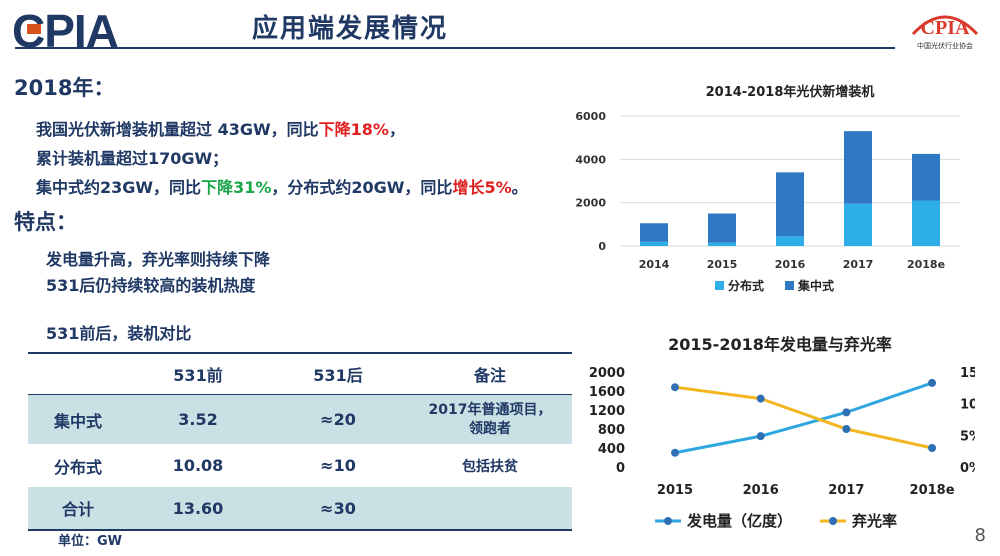 The width and height of the screenshot is (1000, 556). Describe the element at coordinates (611, 449) in the screenshot. I see `y-left-tick-label: 400` at that location.